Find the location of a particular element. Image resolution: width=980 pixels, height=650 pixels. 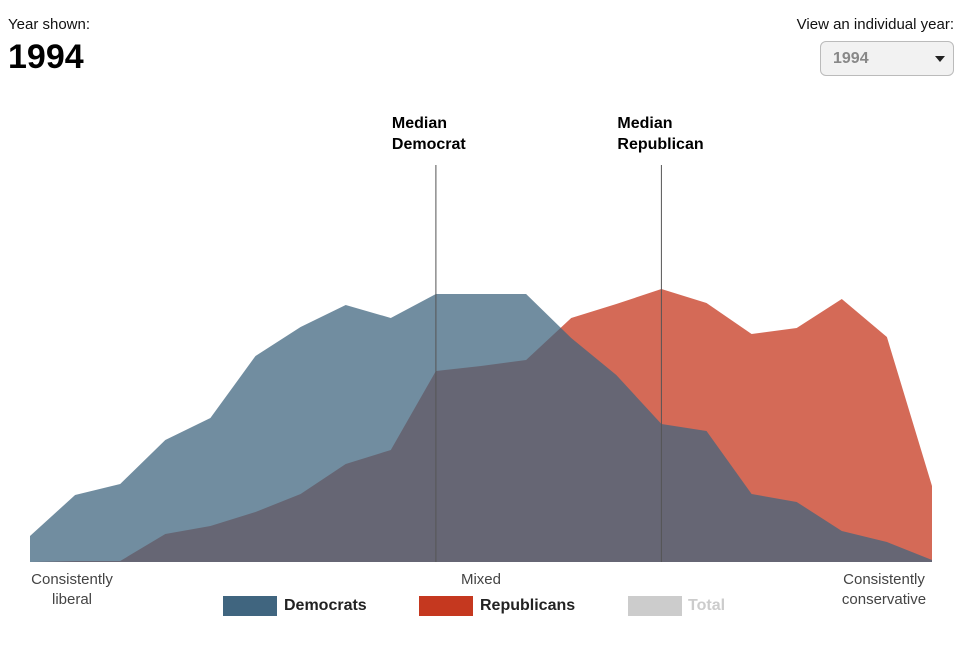

legend-label: Republicans is located at coordinates (528, 605).